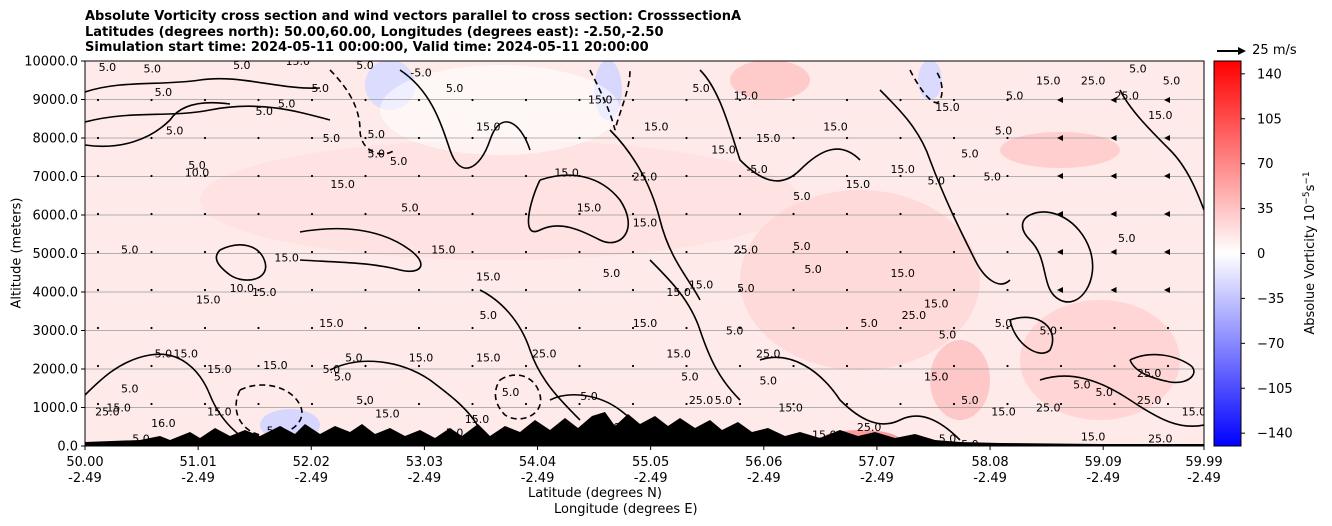 This screenshot has height=526, width=1332. What do you see at coordinates (1275, 434) in the screenshot?
I see `colorbar-tick-label: −140` at bounding box center [1275, 434].